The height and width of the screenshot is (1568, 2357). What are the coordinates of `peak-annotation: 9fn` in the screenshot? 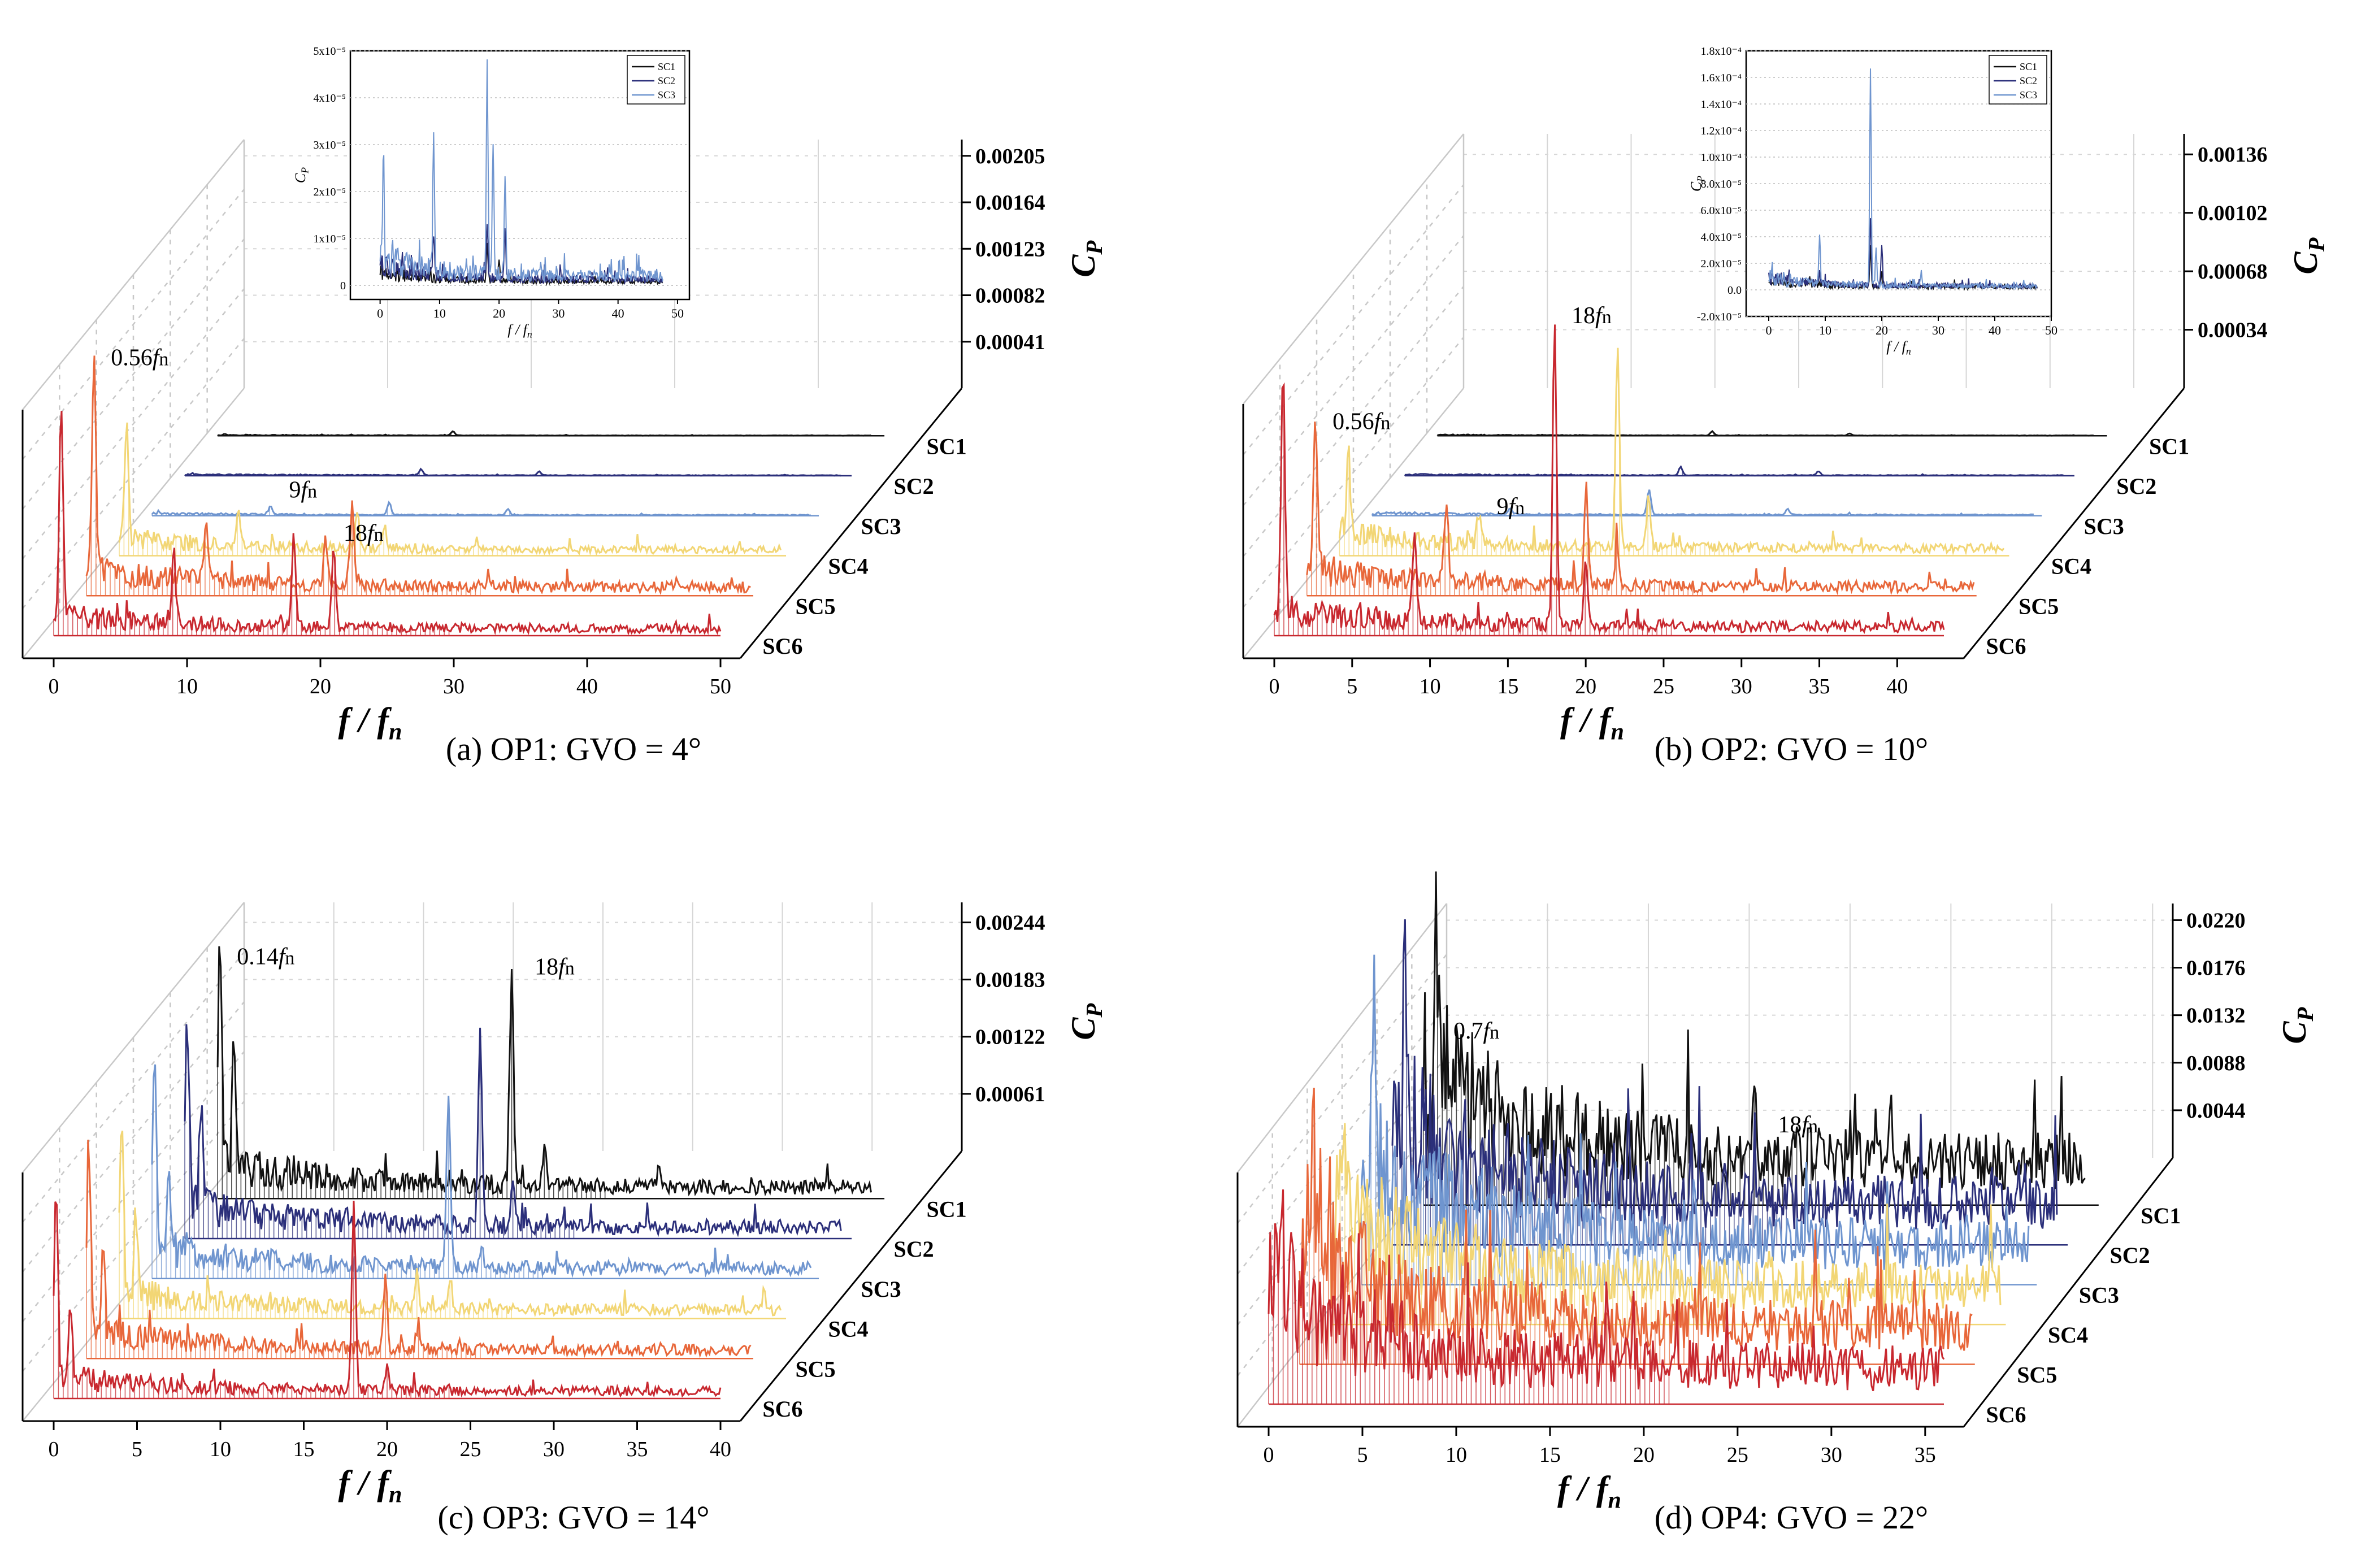 It's located at (1510, 507).